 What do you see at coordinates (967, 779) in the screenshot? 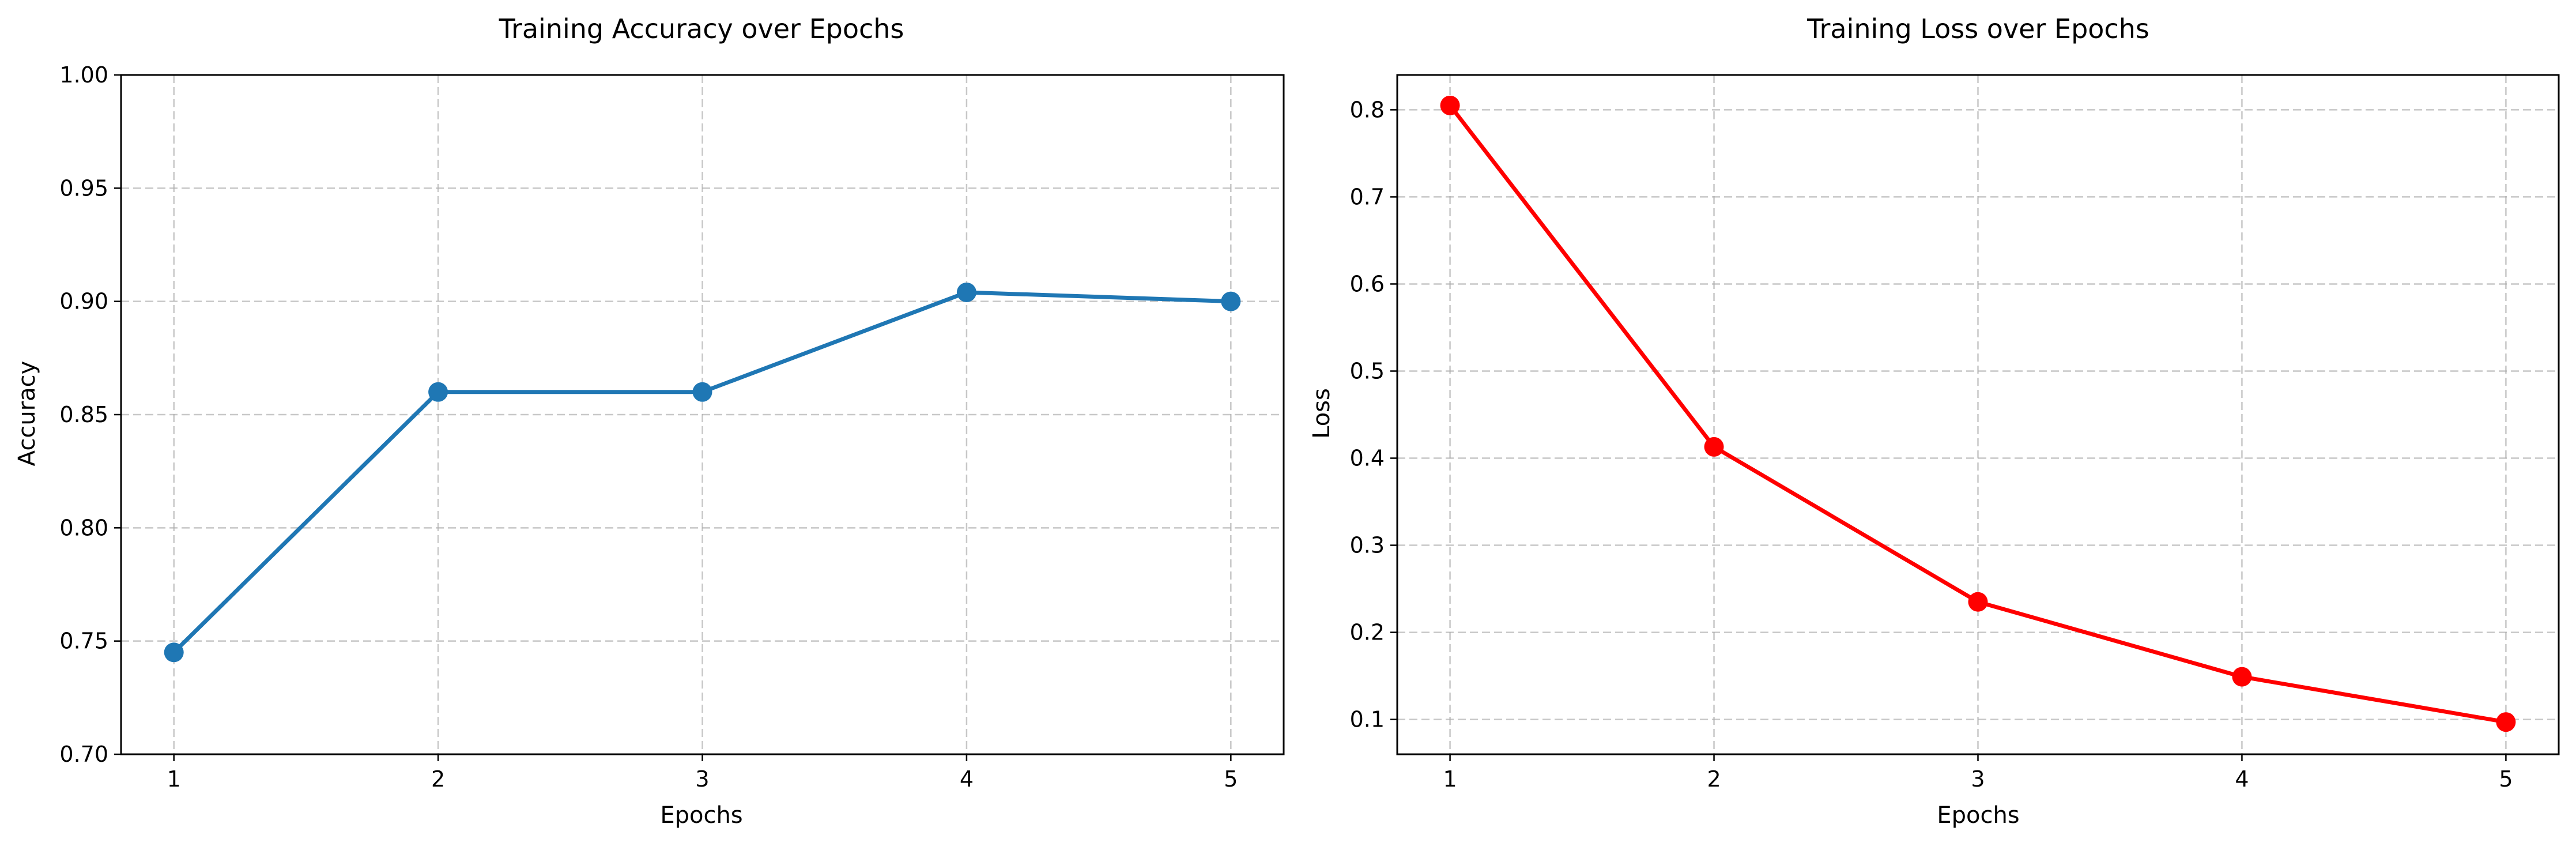
I see `accuracy-x-tick-label: 4` at bounding box center [967, 779].